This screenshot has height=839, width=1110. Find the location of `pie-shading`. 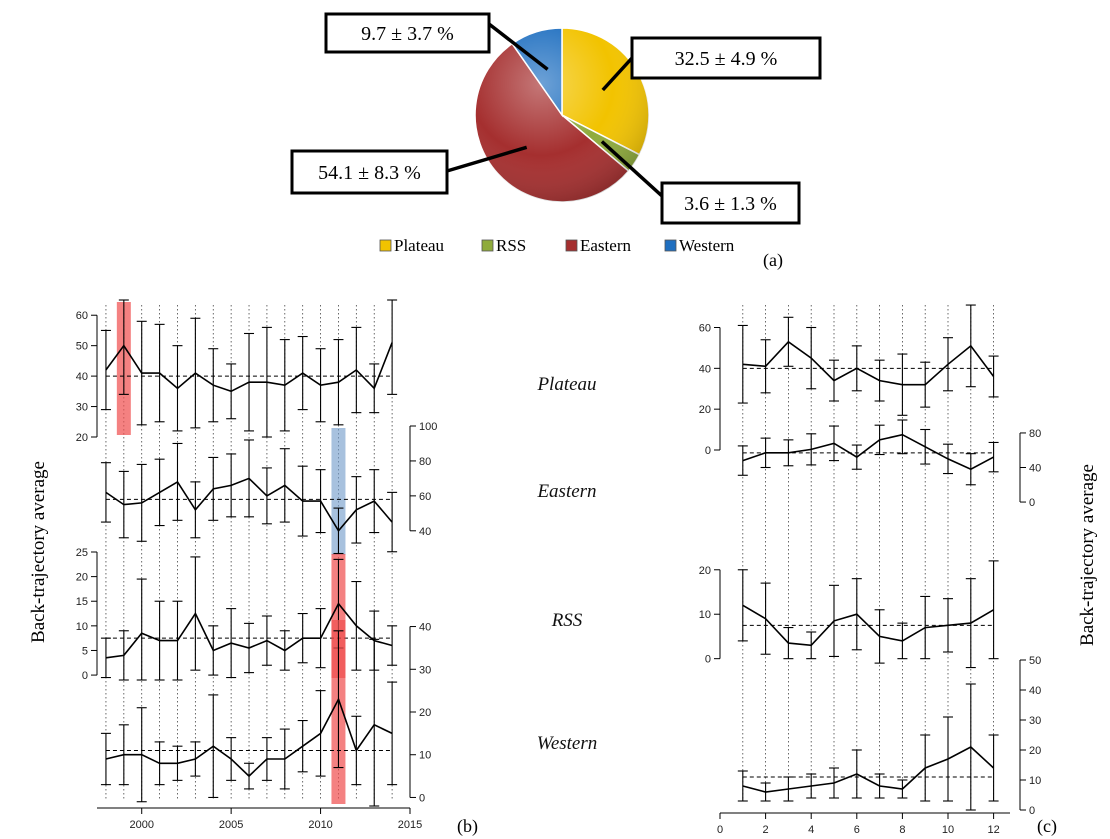

pie-shading is located at coordinates (562, 115).